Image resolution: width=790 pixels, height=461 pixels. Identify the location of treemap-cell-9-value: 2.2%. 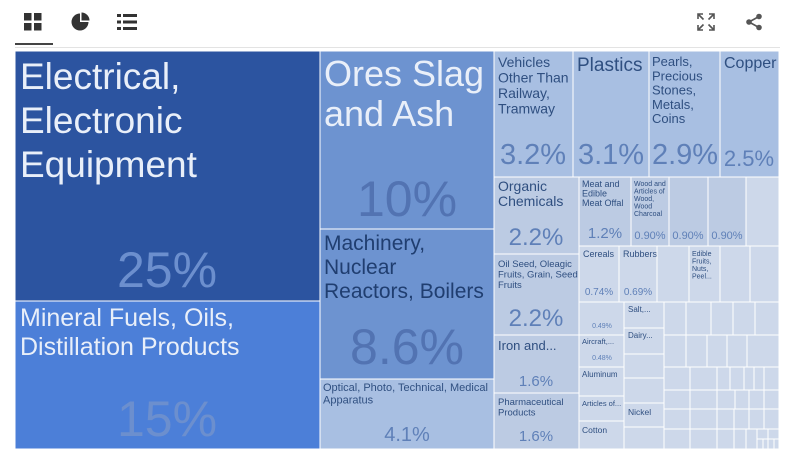
(536, 237).